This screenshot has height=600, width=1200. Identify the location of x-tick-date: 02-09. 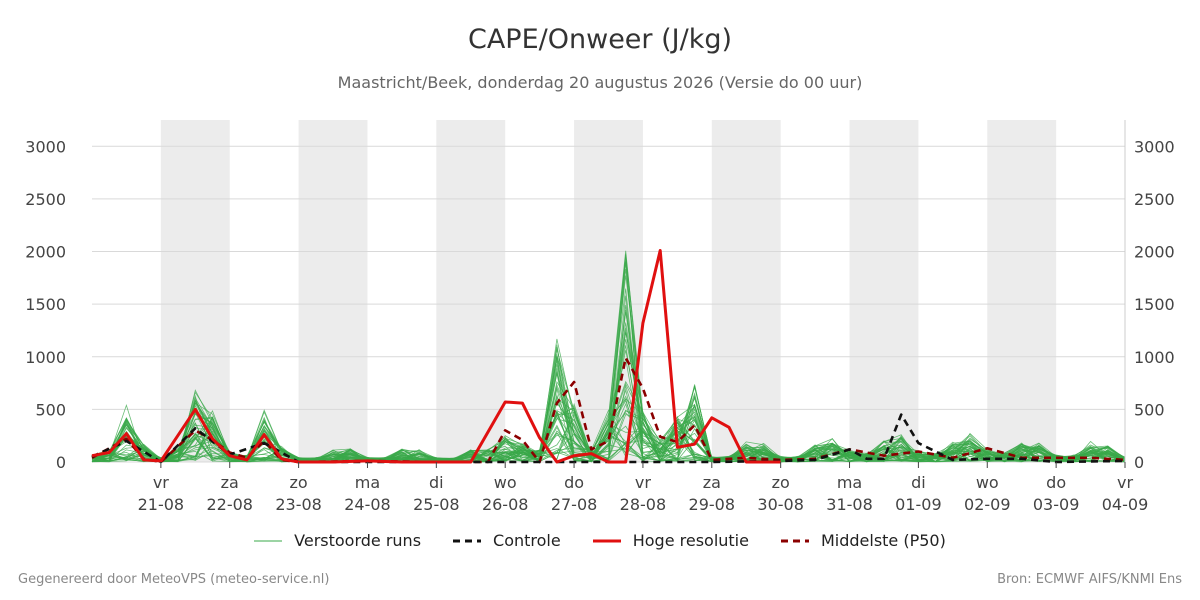
(987, 504).